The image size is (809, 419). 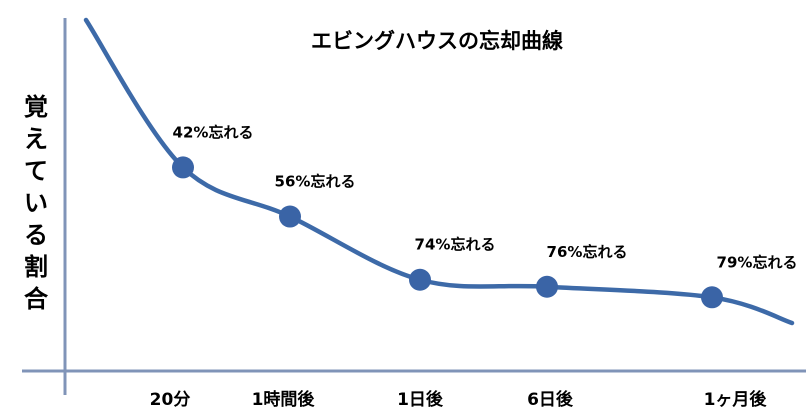 What do you see at coordinates (736, 399) in the screenshot?
I see `x-tick-label: 1ヶ月後` at bounding box center [736, 399].